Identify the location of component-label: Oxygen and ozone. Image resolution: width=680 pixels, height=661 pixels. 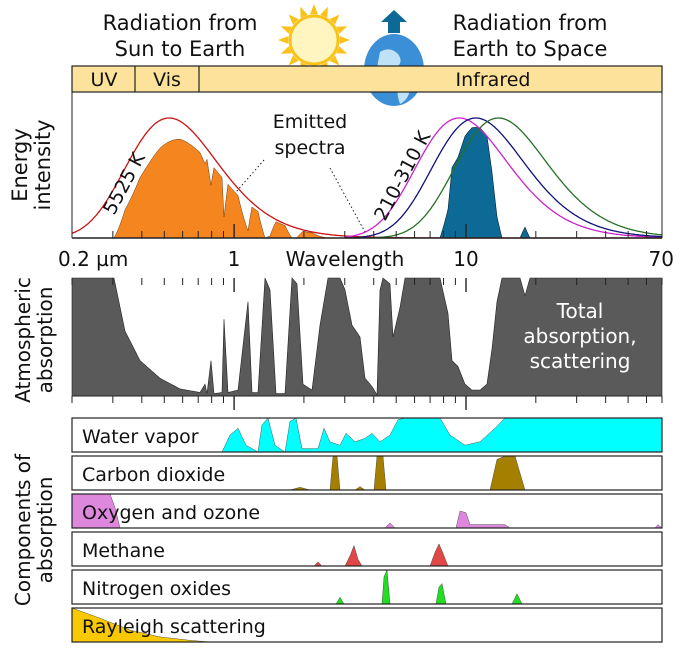
(171, 513).